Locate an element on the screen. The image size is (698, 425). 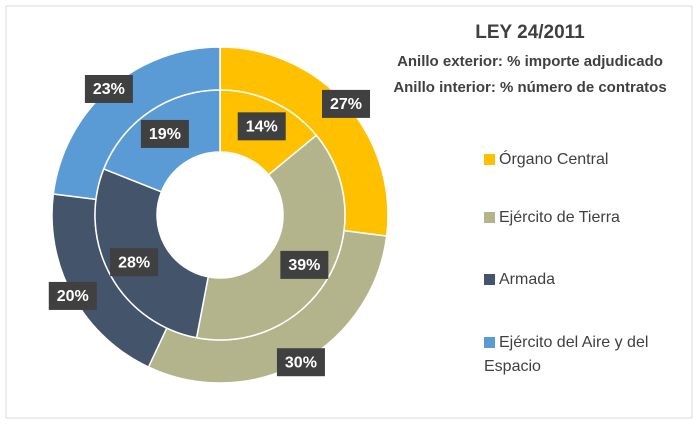
data-label: 27% is located at coordinates (346, 103).